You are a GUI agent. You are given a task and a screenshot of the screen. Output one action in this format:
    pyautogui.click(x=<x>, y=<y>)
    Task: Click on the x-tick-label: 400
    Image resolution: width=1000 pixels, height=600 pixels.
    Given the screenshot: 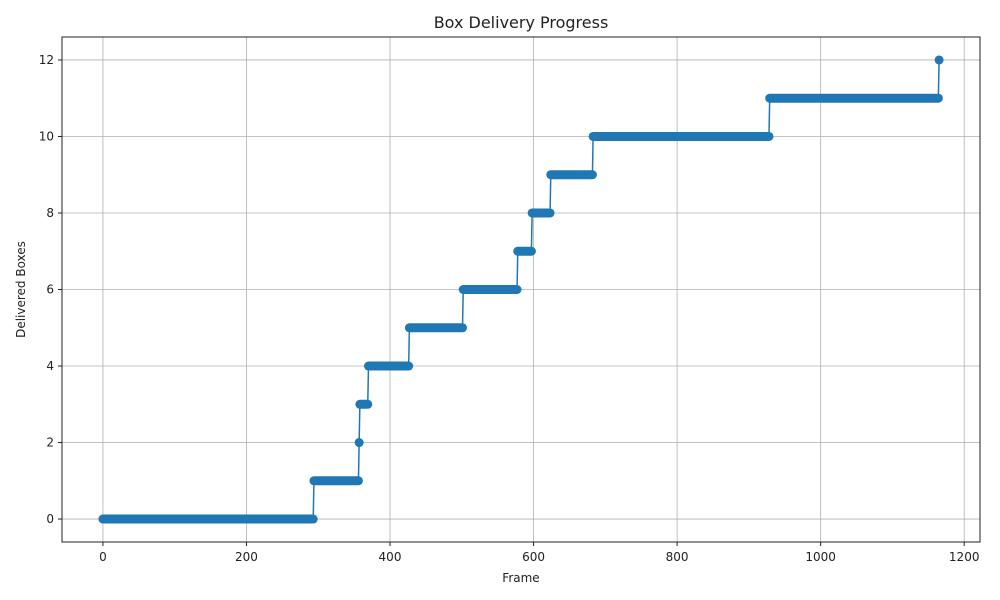 What is the action you would take?
    pyautogui.click(x=390, y=557)
    